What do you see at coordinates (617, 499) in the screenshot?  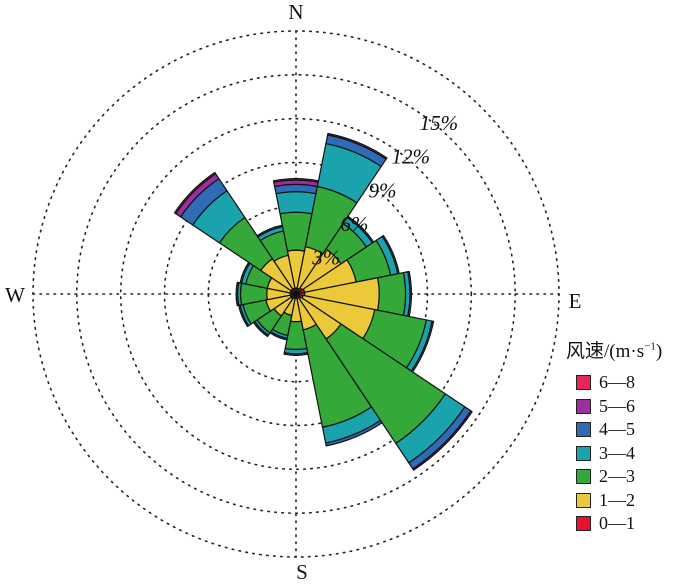 I see `legend-label: 1—2` at bounding box center [617, 499].